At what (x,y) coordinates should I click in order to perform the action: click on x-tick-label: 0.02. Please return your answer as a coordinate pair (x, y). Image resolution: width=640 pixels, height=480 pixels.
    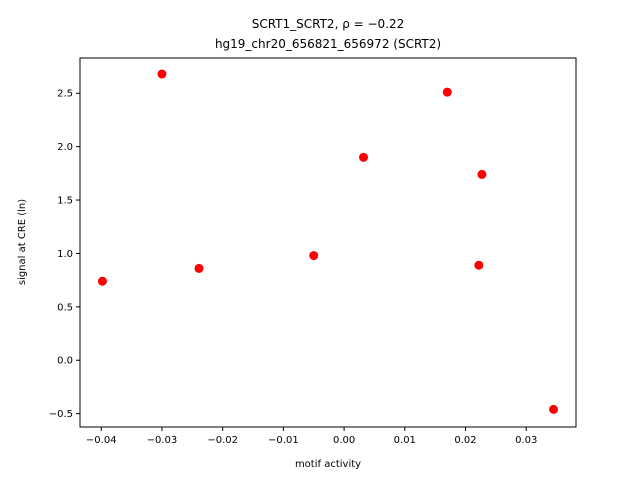
    Looking at the image, I should click on (465, 440).